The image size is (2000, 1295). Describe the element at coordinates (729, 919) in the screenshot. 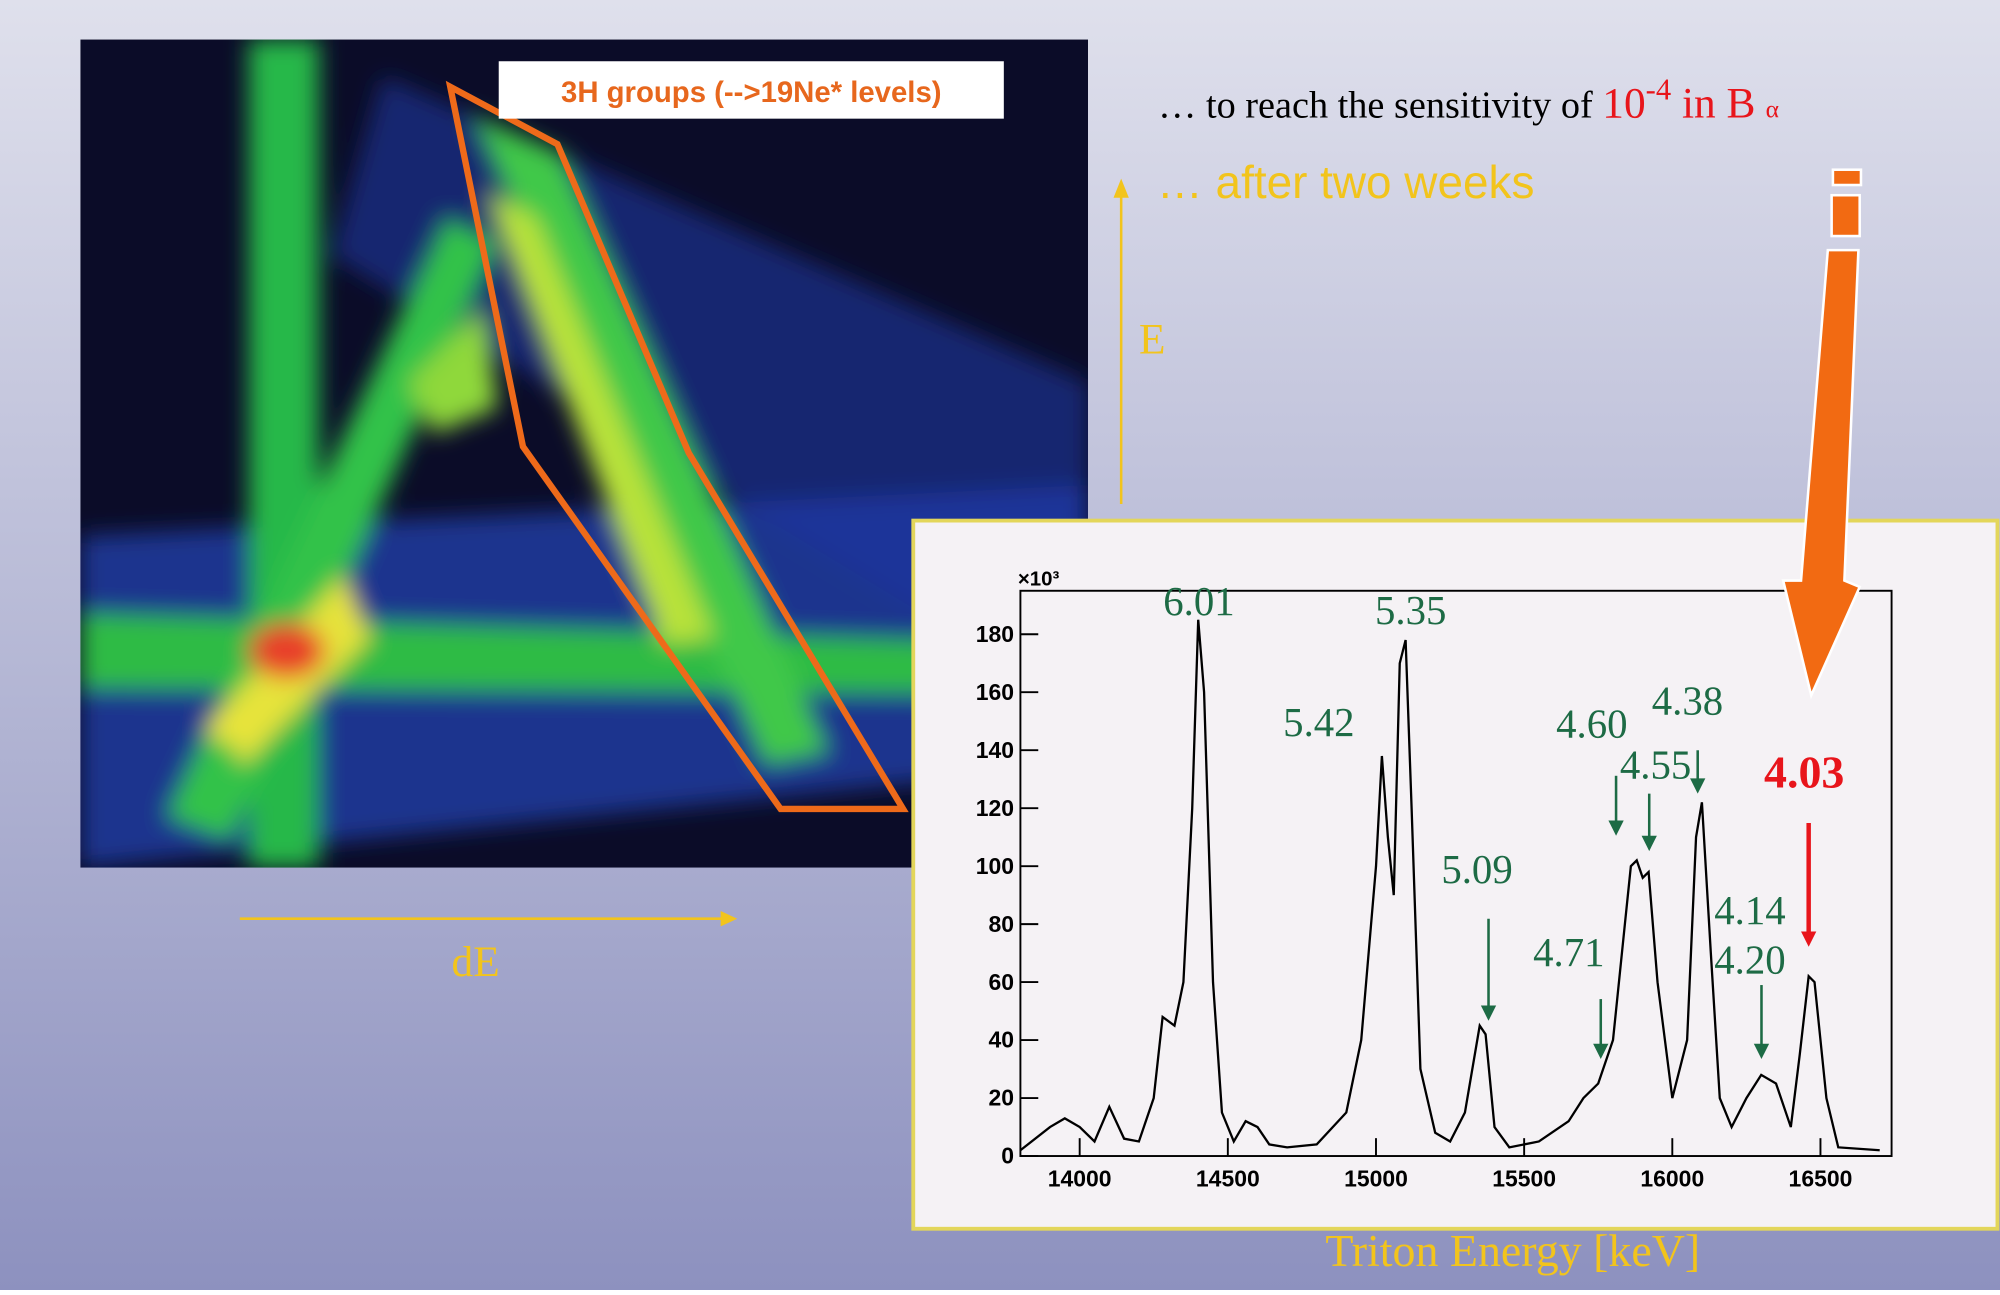

I see `de-arrow-head` at that location.